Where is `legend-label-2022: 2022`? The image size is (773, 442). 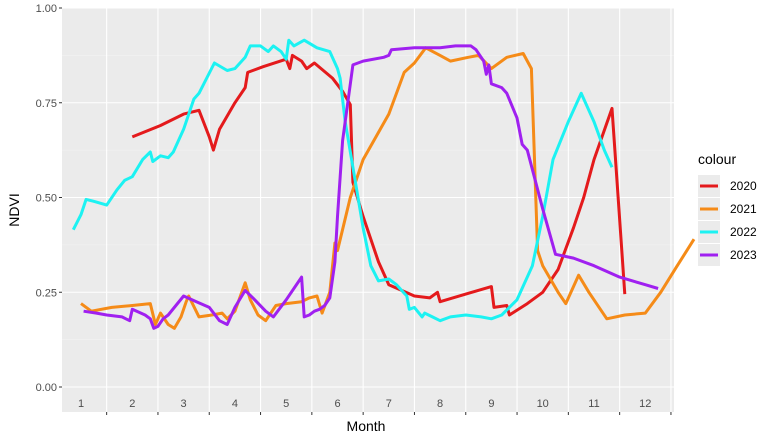 legend-label-2022: 2022 is located at coordinates (743, 232).